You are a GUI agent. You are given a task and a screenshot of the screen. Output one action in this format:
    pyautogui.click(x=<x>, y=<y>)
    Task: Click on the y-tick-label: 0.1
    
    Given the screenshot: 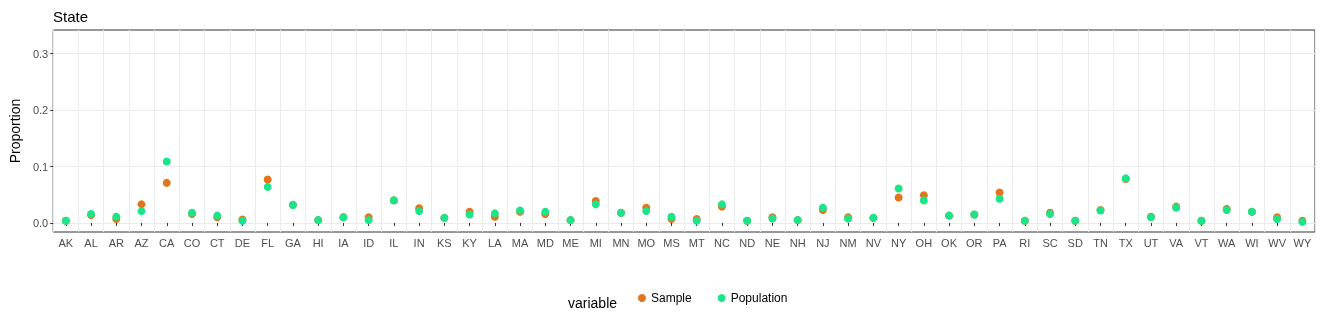 What is the action you would take?
    pyautogui.click(x=40, y=166)
    